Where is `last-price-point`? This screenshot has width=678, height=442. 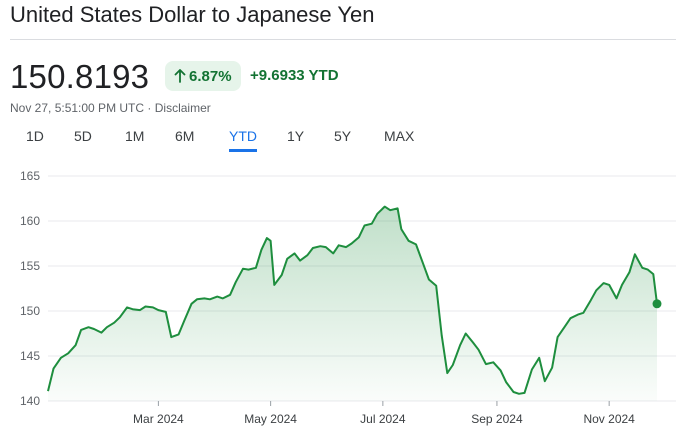
last-price-point is located at coordinates (657, 304).